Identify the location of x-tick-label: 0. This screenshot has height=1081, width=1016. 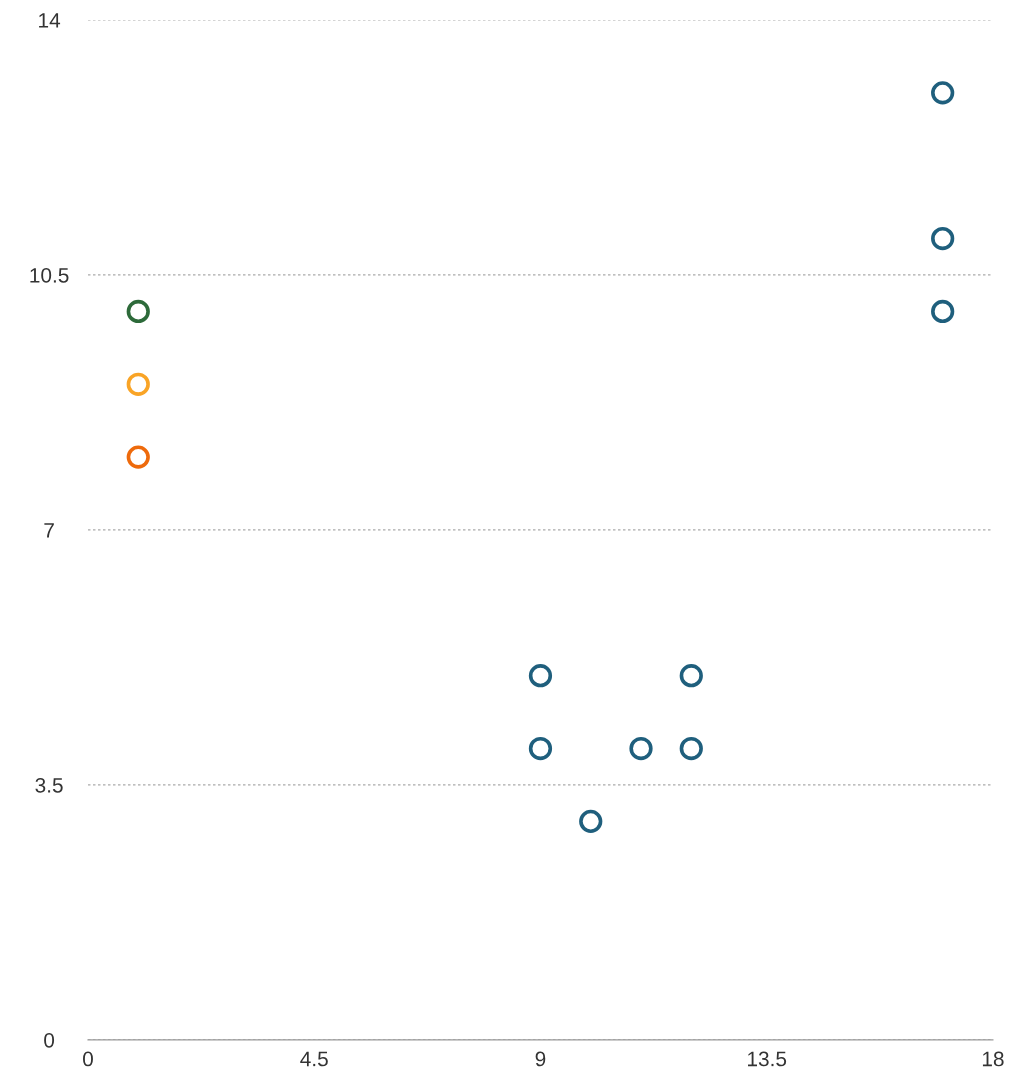
(88, 1059).